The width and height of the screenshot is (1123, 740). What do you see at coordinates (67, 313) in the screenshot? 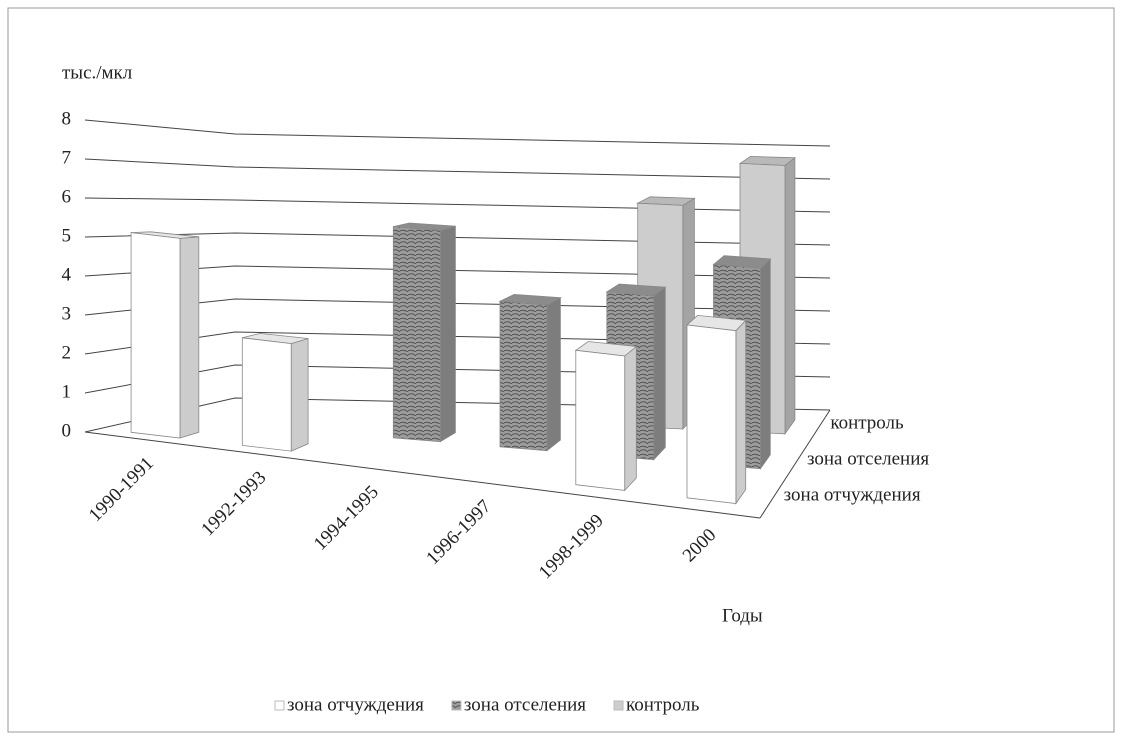
I see `y-tick-label: 3` at bounding box center [67, 313].